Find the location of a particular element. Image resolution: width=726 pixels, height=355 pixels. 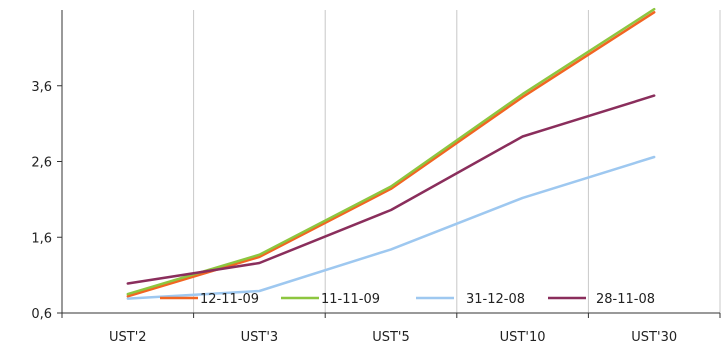

x-tick-label: UST'5 is located at coordinates (391, 337).